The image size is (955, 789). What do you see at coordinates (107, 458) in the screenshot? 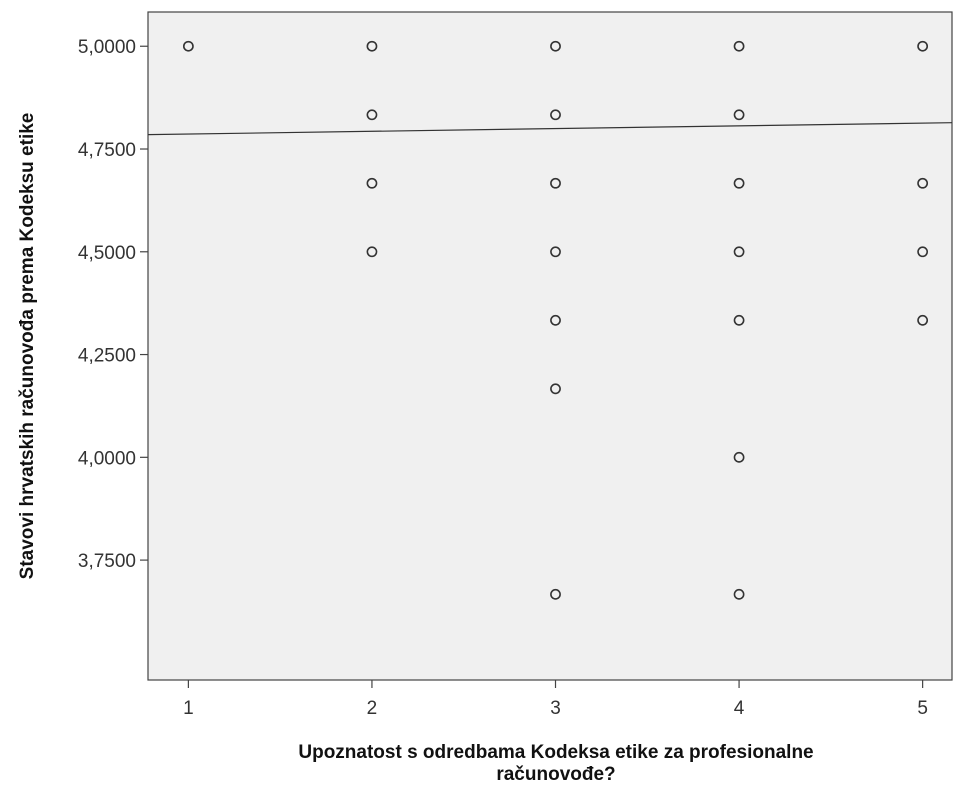
I see `y-tick-label: 4,0000` at bounding box center [107, 458].